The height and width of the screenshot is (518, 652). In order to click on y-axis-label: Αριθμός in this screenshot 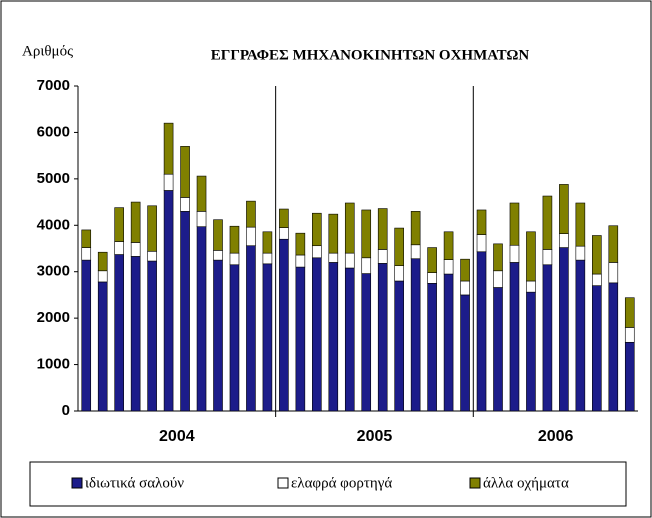, I will do `click(47, 51)`.